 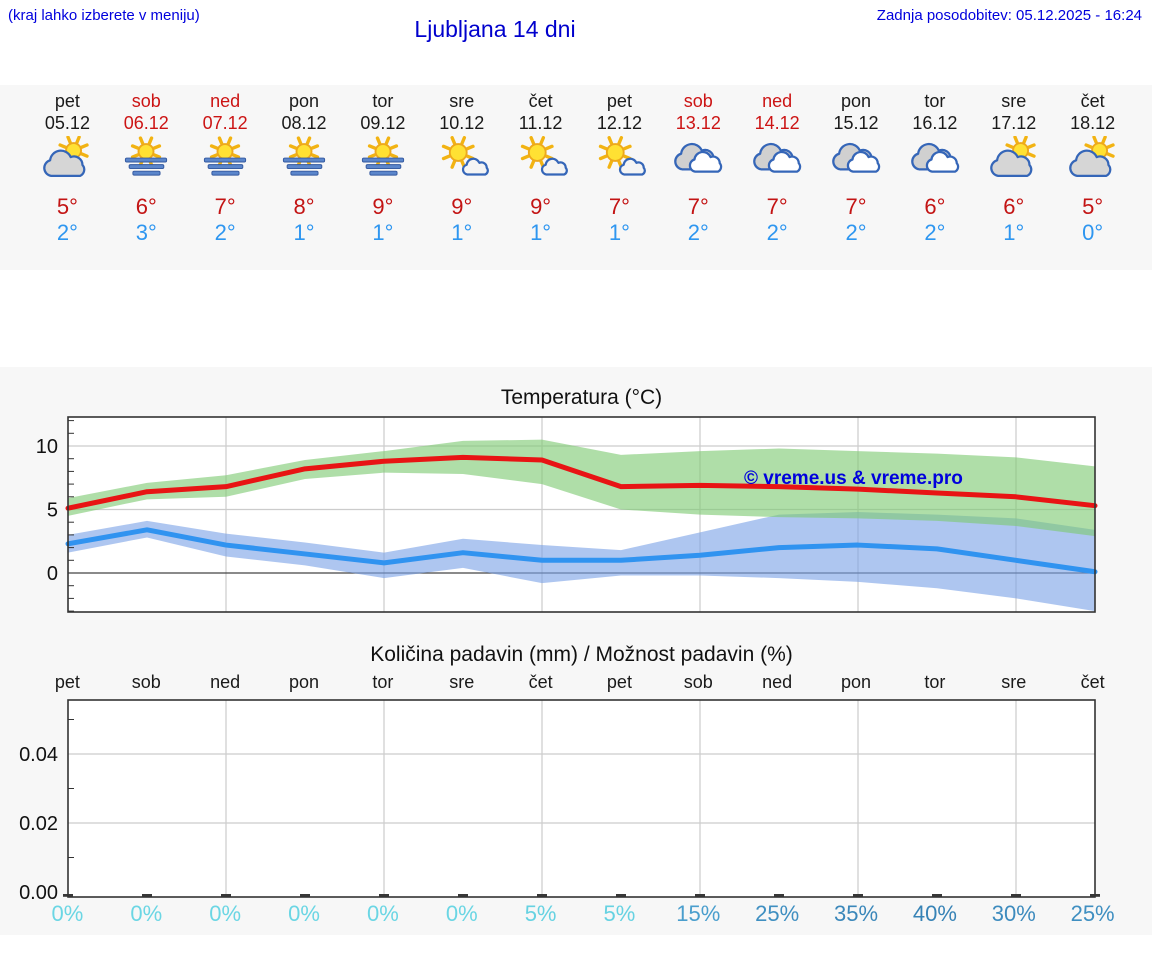 What do you see at coordinates (698, 913) in the screenshot?
I see `precip-probability: 15%` at bounding box center [698, 913].